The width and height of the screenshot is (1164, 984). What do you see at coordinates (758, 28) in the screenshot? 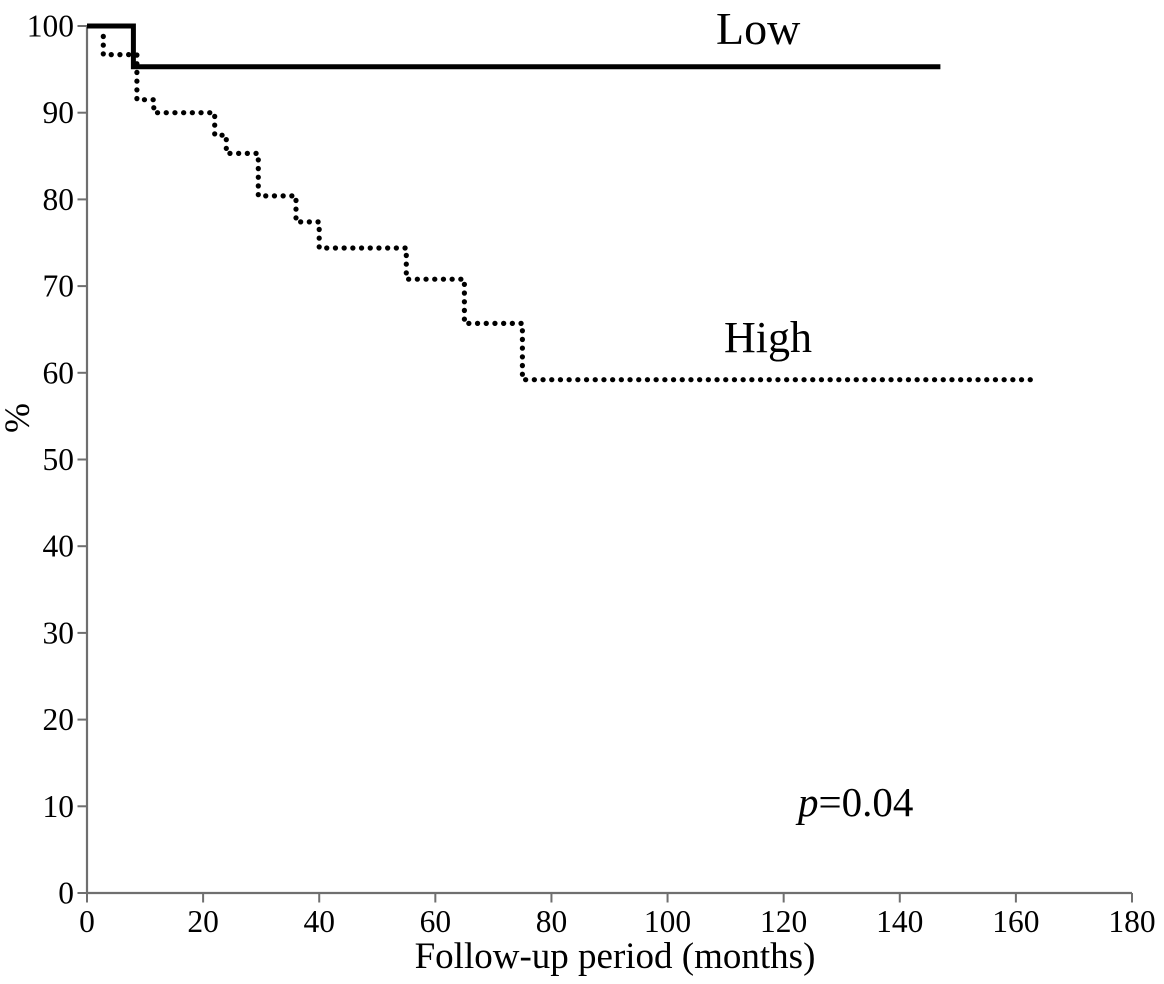
I see `series-label-low: Low` at bounding box center [758, 28].